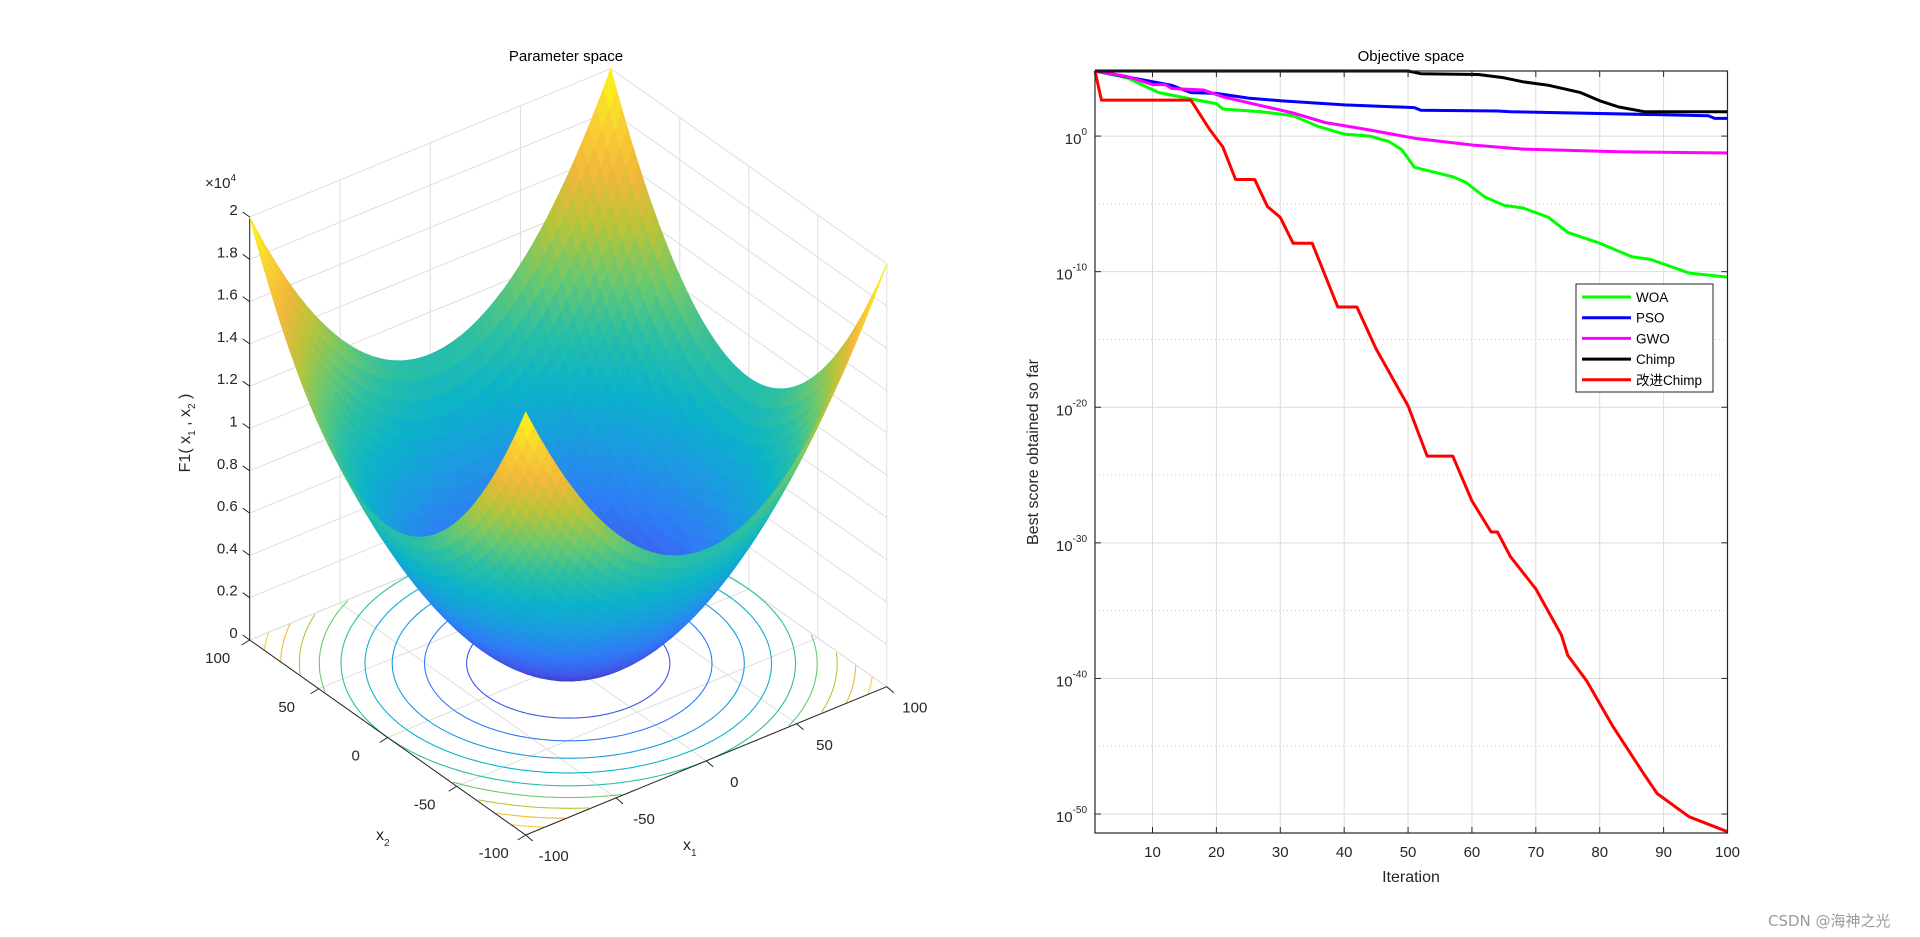 This screenshot has width=1920, height=937. What do you see at coordinates (227, 548) in the screenshot?
I see `z-tick-label: 0.4` at bounding box center [227, 548].